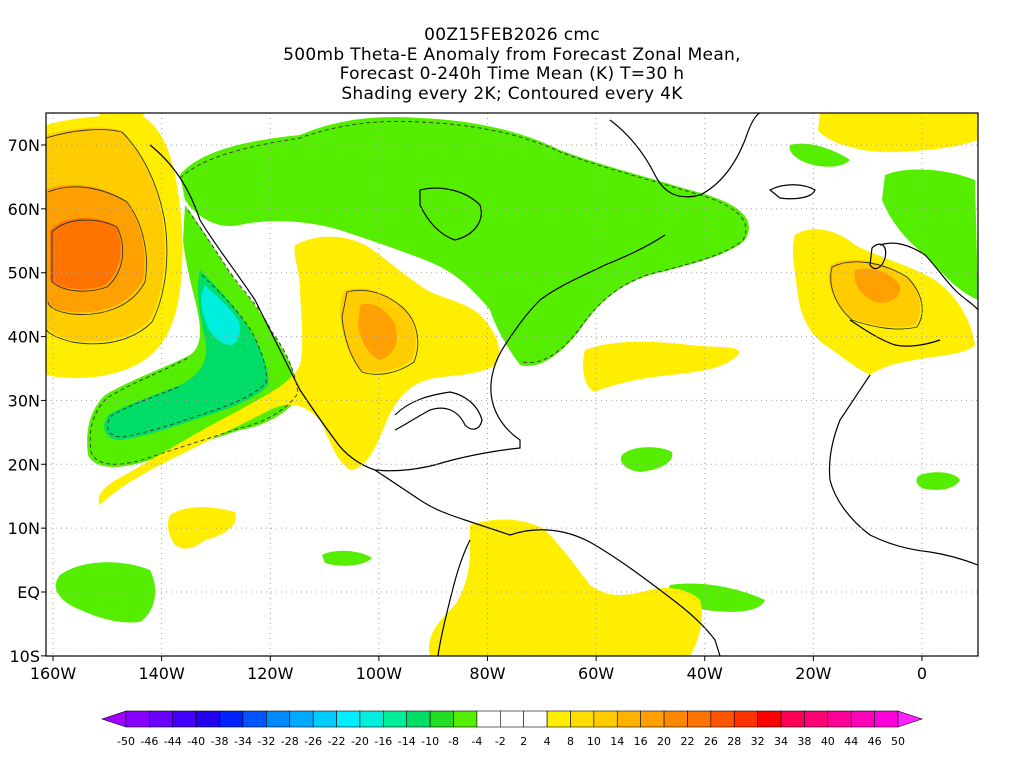 This screenshot has width=1024, height=768. What do you see at coordinates (641, 741) in the screenshot?
I see `colorbar-label: 16` at bounding box center [641, 741].